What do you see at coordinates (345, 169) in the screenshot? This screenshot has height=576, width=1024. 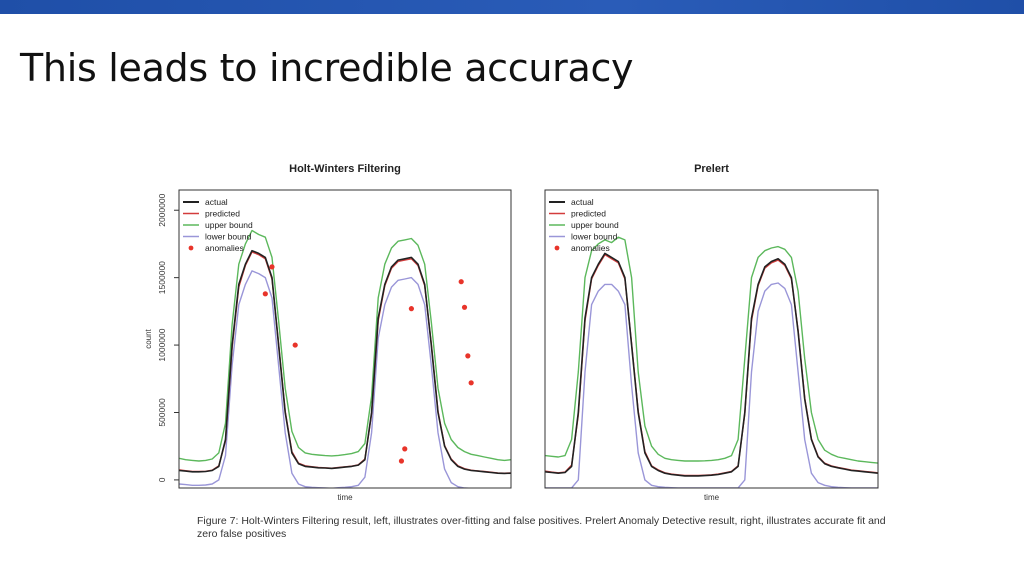 I see `chart-title: Holt-Winters Filtering` at bounding box center [345, 169].